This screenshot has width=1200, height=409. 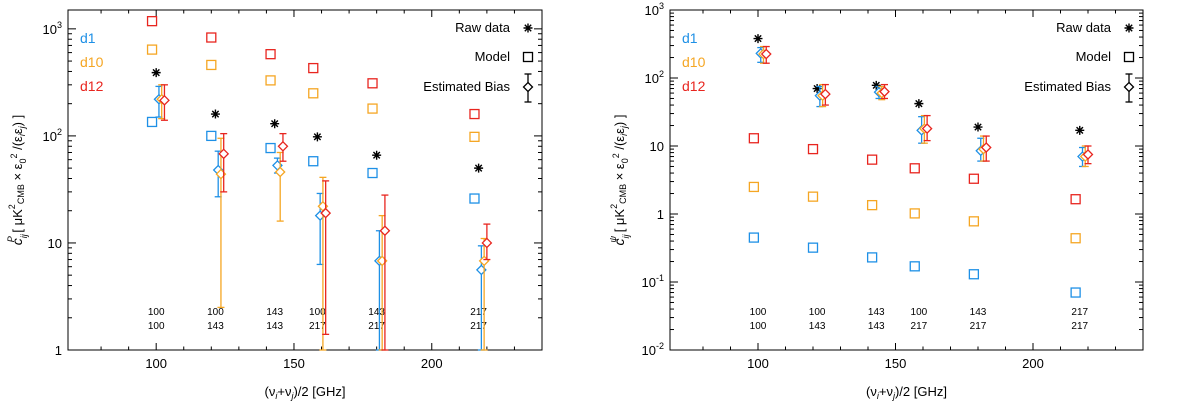 What do you see at coordinates (432, 363) in the screenshot?
I see `x-tick-label: 200` at bounding box center [432, 363].